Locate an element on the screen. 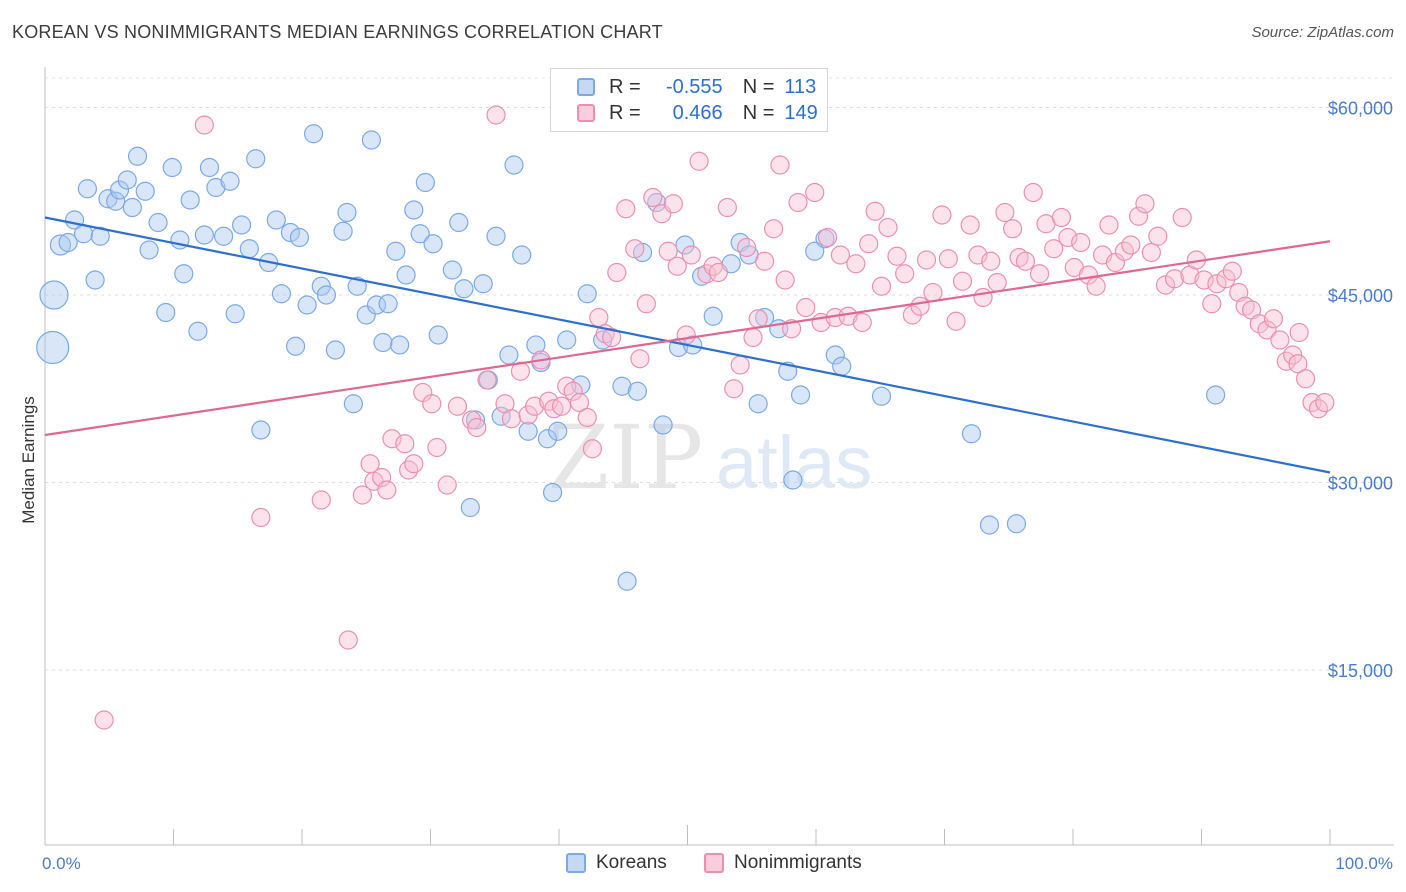 The height and width of the screenshot is (892, 1406). legend-row-koreans: R = -0.555 N = 113 is located at coordinates (683, 87).